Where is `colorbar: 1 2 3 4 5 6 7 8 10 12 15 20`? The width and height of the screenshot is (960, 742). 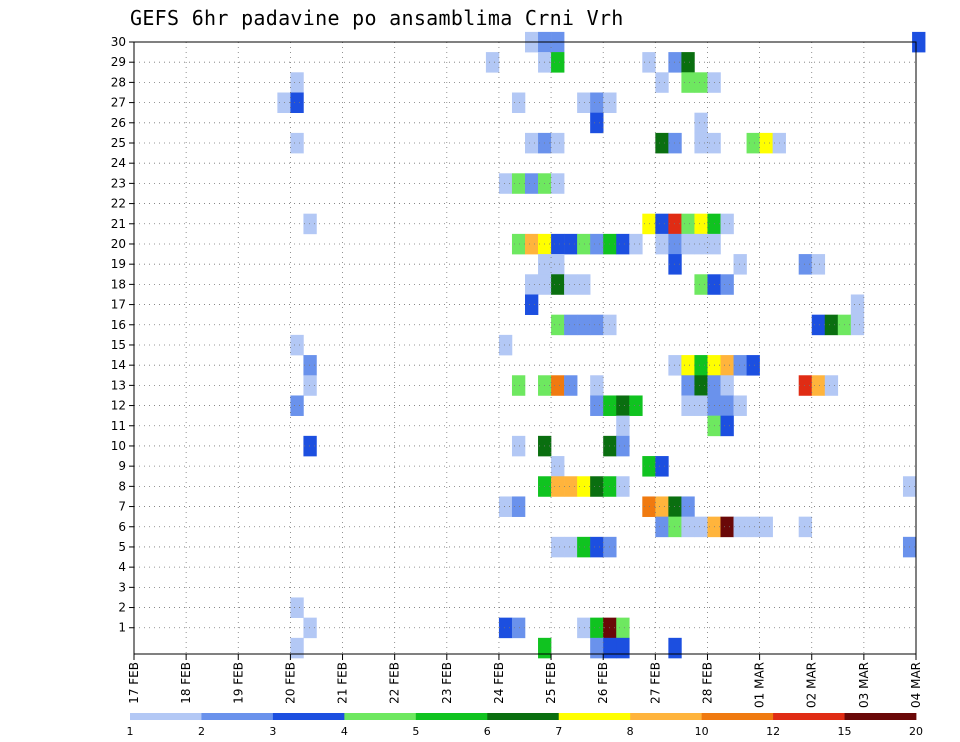 colorbar: 1 2 3 4 5 6 7 8 10 12 15 20 is located at coordinates (525, 725).